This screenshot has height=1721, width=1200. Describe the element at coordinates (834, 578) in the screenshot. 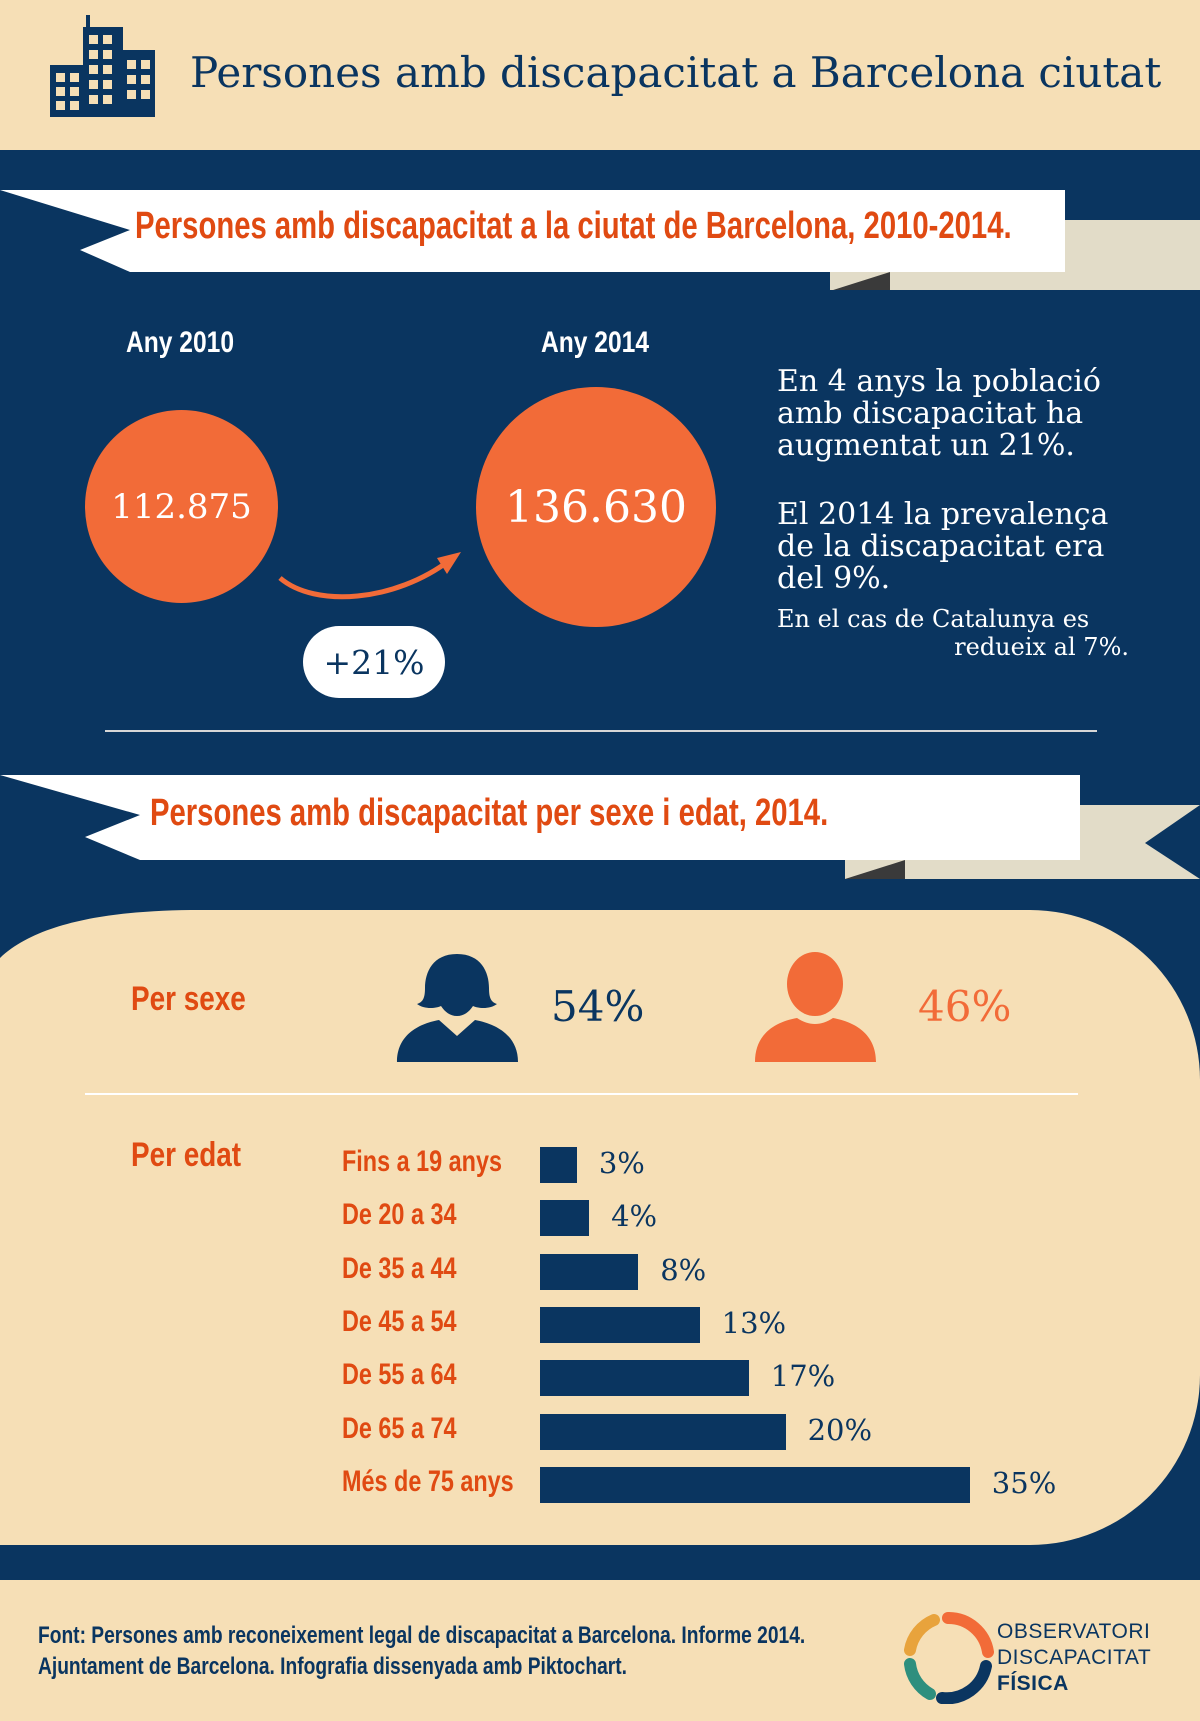

I see `note-prevalence-line-3: del 9%.` at that location.